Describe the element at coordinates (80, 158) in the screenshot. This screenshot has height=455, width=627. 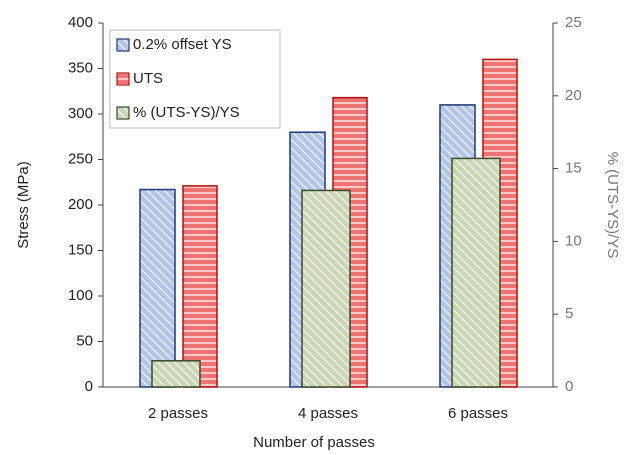
I see `y-tick-label: 250` at that location.